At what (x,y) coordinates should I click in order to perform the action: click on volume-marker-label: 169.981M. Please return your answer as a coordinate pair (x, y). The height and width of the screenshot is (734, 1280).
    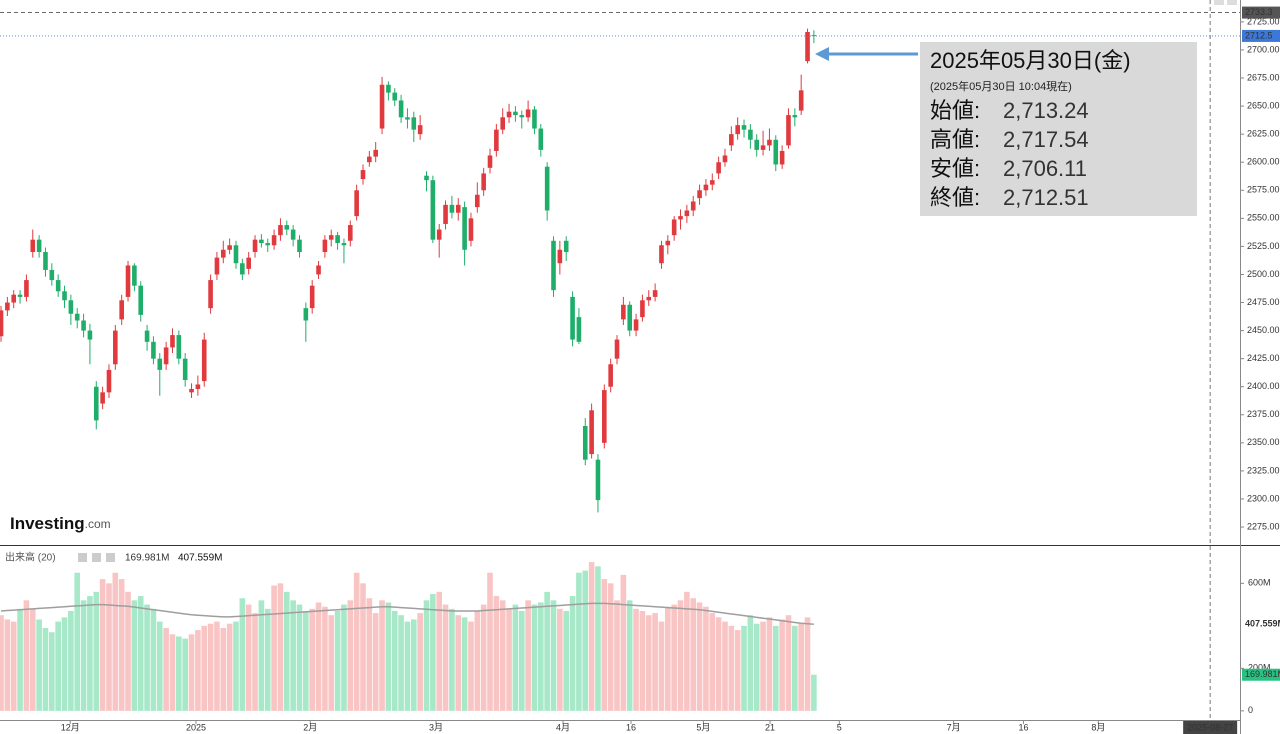
    Looking at the image, I should click on (1262, 674).